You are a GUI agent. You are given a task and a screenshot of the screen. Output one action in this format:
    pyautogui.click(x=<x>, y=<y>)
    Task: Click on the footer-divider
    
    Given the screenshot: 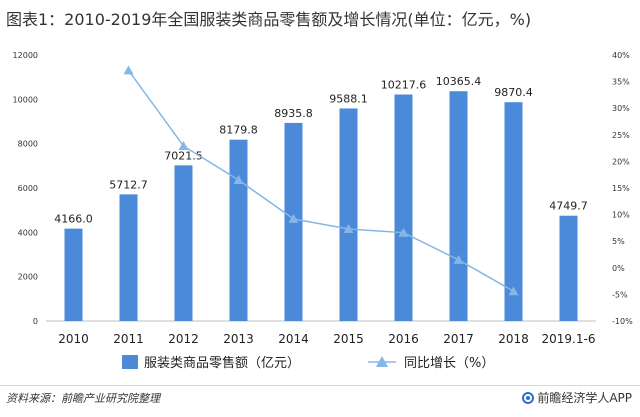 What is the action you would take?
    pyautogui.click(x=320, y=385)
    